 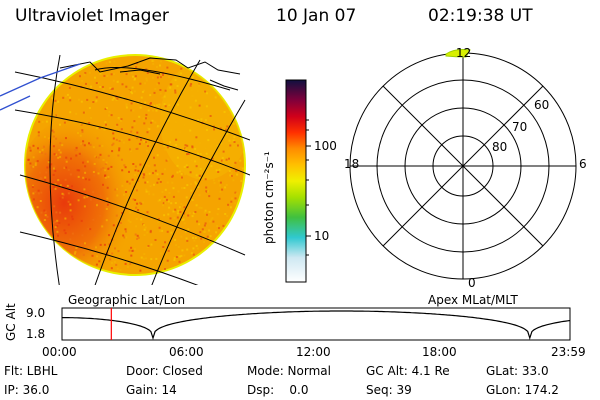 I want to click on altitude-curve, so click(x=316, y=325).